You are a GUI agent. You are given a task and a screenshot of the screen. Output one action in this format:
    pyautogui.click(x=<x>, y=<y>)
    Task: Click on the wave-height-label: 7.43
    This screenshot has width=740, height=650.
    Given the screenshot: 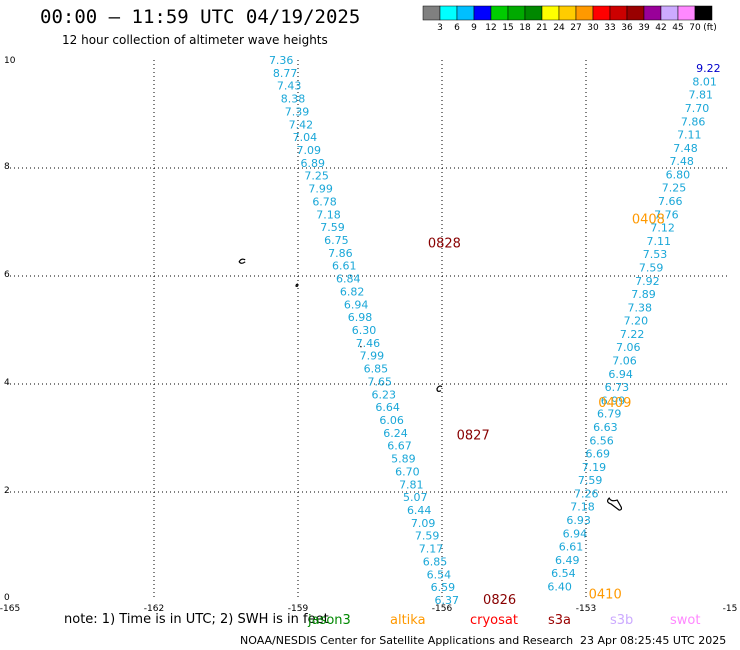 What is the action you would take?
    pyautogui.click(x=289, y=86)
    